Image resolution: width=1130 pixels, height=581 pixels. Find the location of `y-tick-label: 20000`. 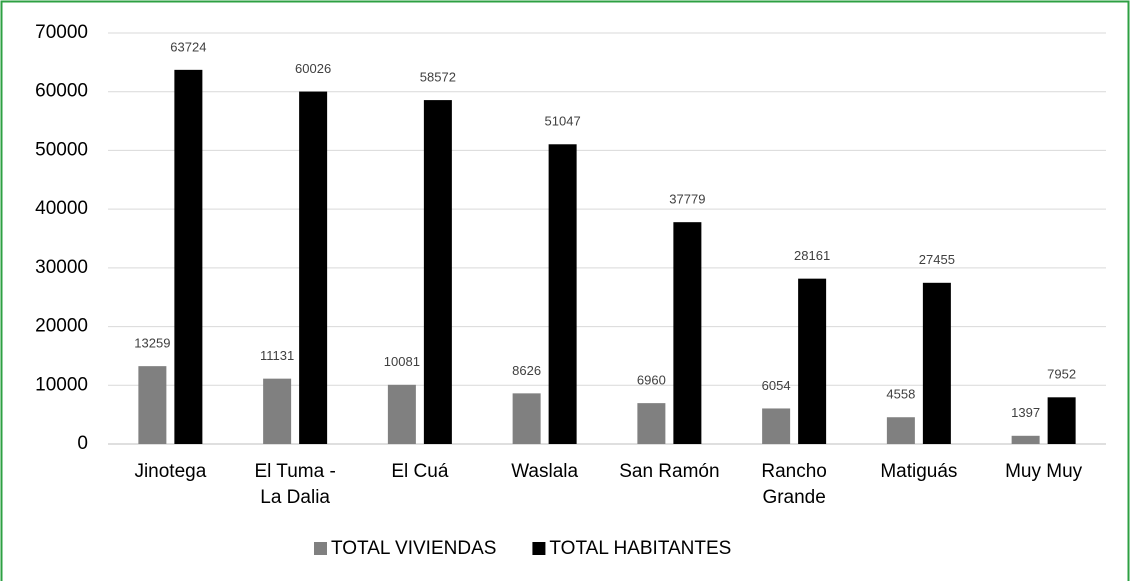

y-tick-label: 20000 is located at coordinates (61, 326).